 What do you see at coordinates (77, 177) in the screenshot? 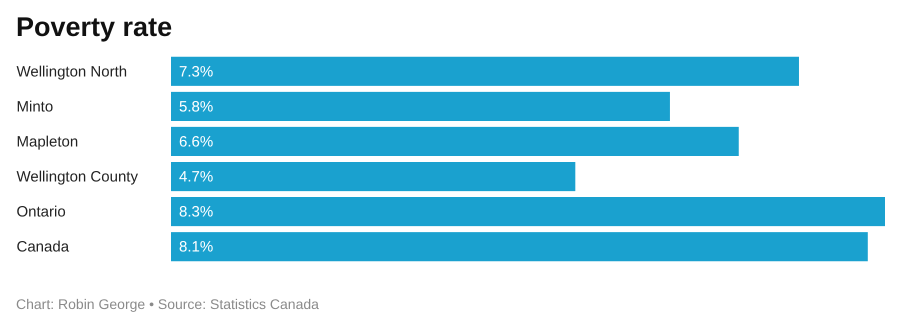
I see `y-tick-label: Wellington County` at bounding box center [77, 177].